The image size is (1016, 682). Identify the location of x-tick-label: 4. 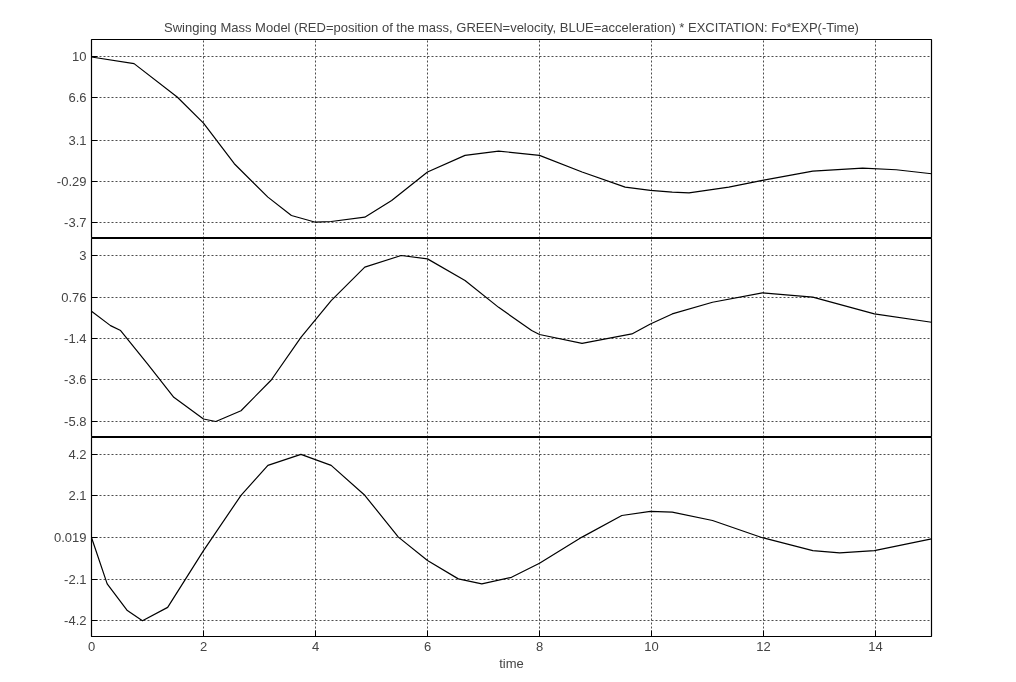
(315, 646).